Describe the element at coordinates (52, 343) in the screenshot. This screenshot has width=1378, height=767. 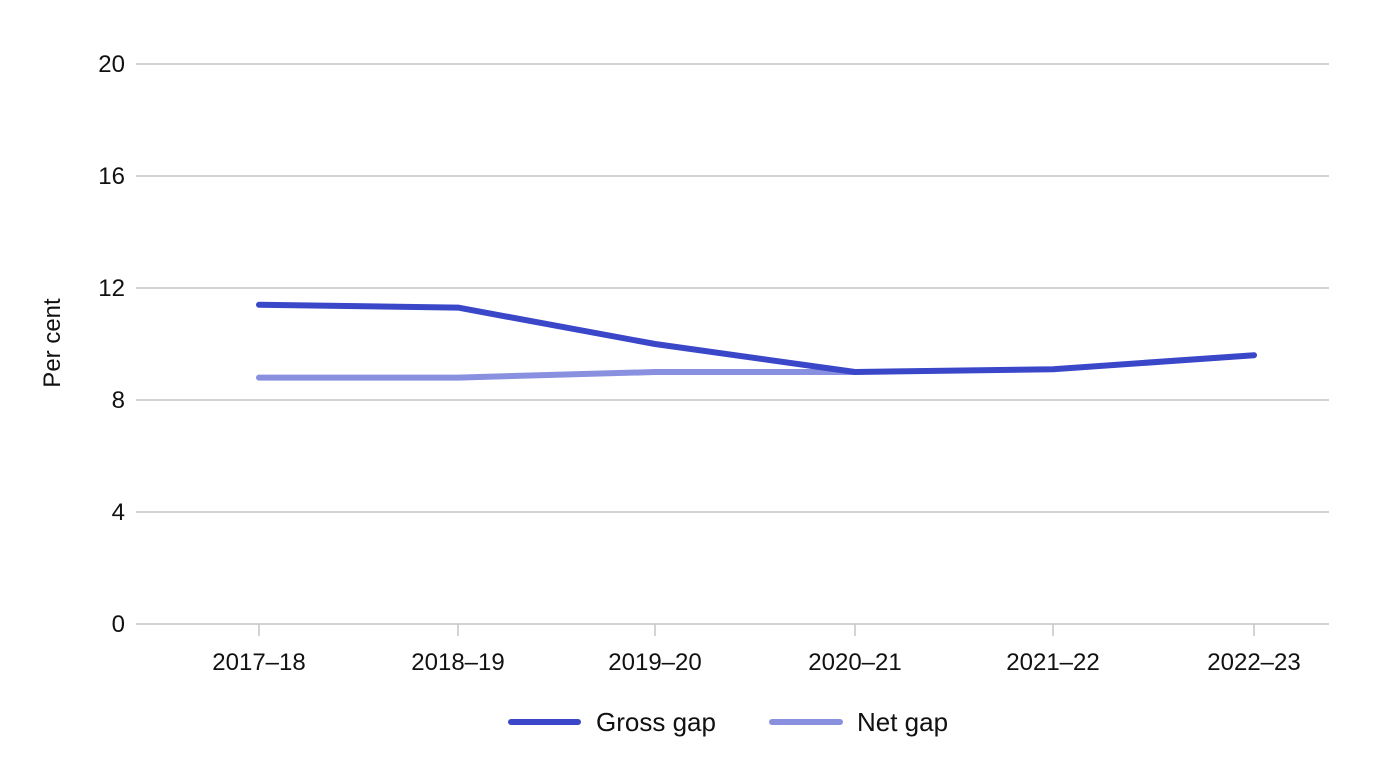
I see `y-axis-label: Per cent` at that location.